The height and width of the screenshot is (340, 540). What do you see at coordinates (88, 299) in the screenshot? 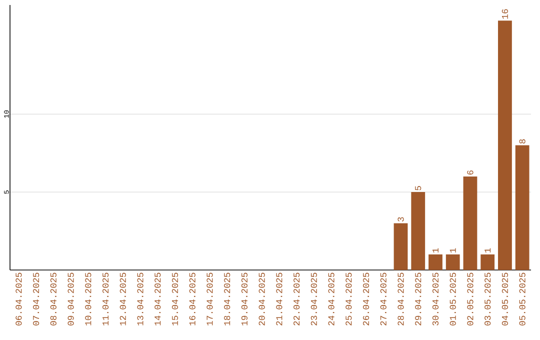
I see `x-tick-label: 10.04.2025` at bounding box center [88, 299].